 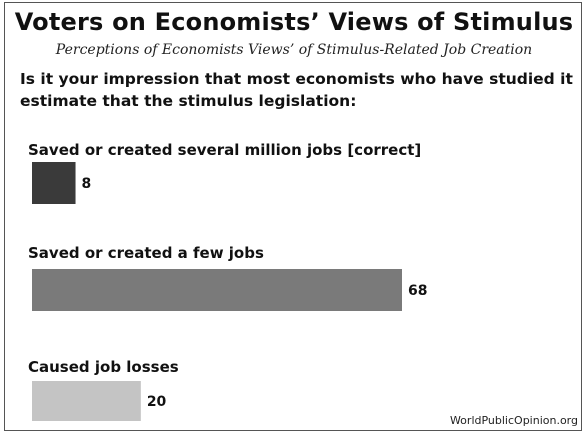 What do you see at coordinates (157, 402) in the screenshot?
I see `value-label: 20` at bounding box center [157, 402].